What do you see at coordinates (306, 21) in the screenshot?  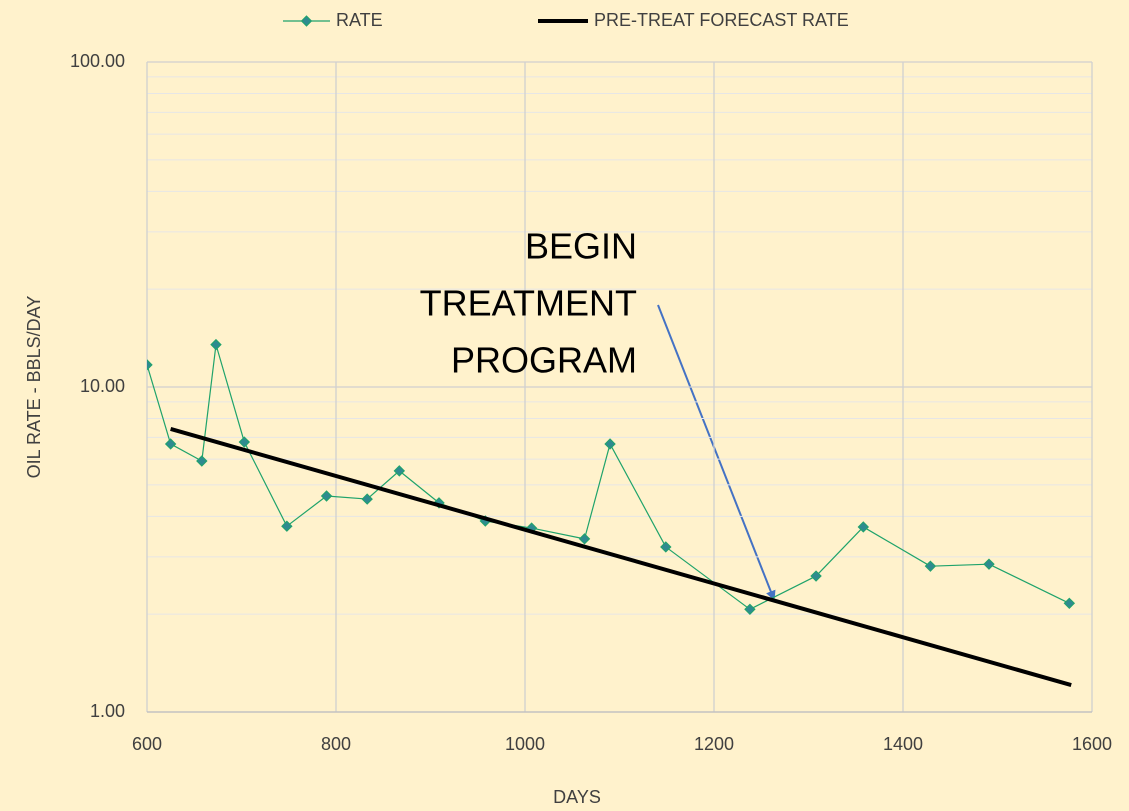 I see `legend-marker` at bounding box center [306, 21].